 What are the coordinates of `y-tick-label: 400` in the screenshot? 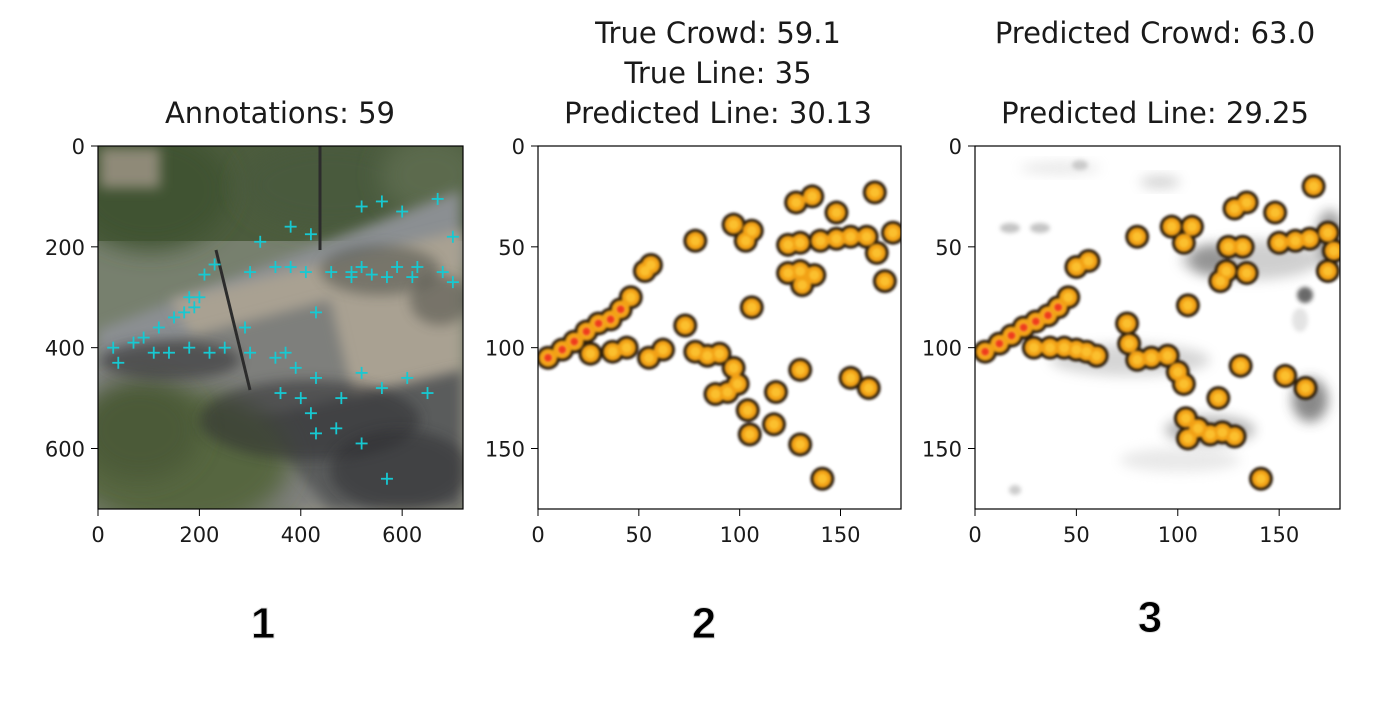 It's located at (65, 349).